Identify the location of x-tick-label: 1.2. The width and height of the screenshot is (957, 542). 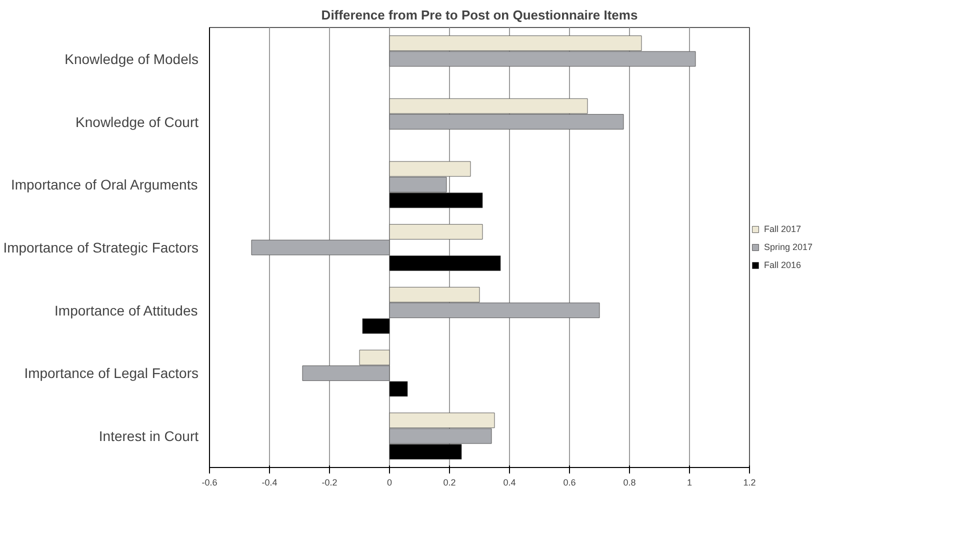
(749, 483).